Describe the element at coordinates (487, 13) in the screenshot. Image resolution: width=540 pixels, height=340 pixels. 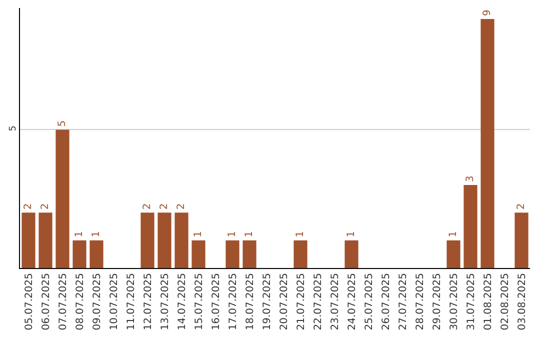
I see `data-label: 9` at that location.